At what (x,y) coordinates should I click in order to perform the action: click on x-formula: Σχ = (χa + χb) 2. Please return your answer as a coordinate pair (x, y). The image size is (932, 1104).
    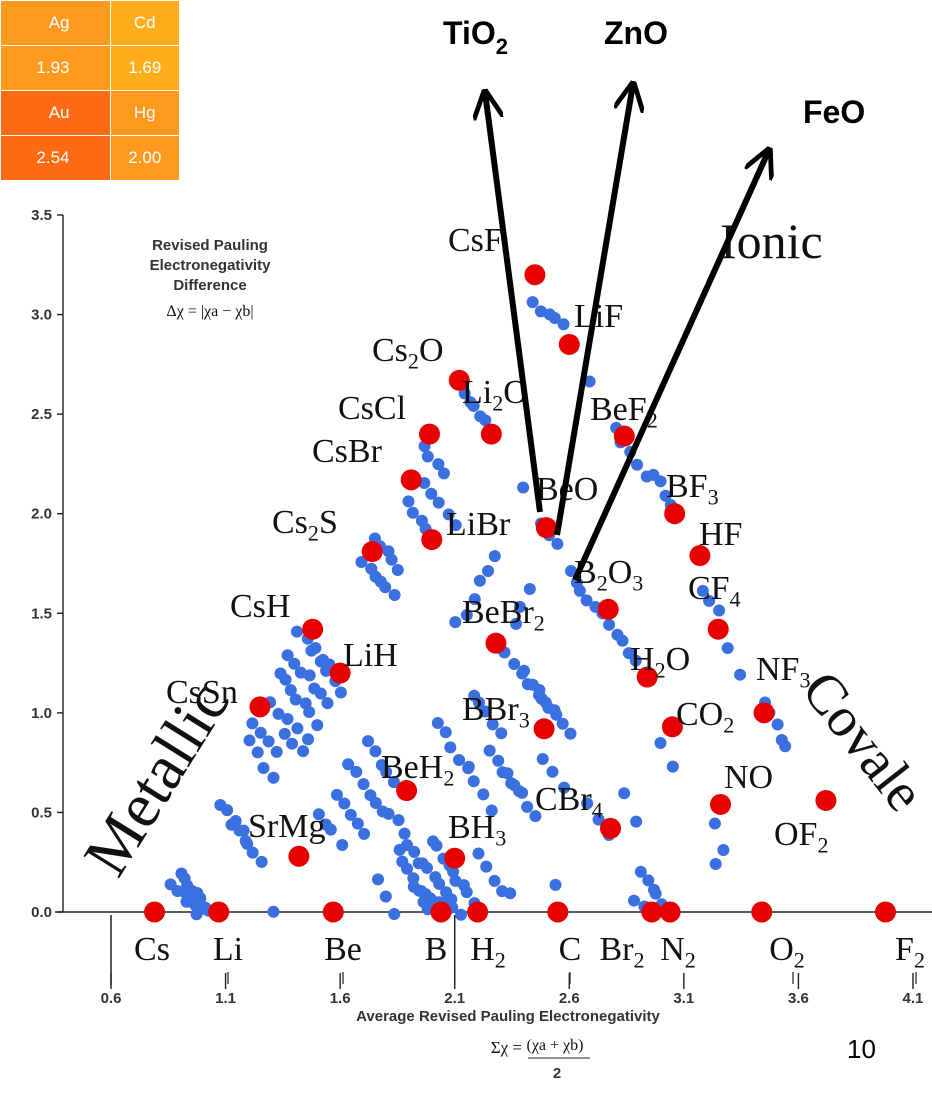
    Looking at the image, I should click on (540, 1059).